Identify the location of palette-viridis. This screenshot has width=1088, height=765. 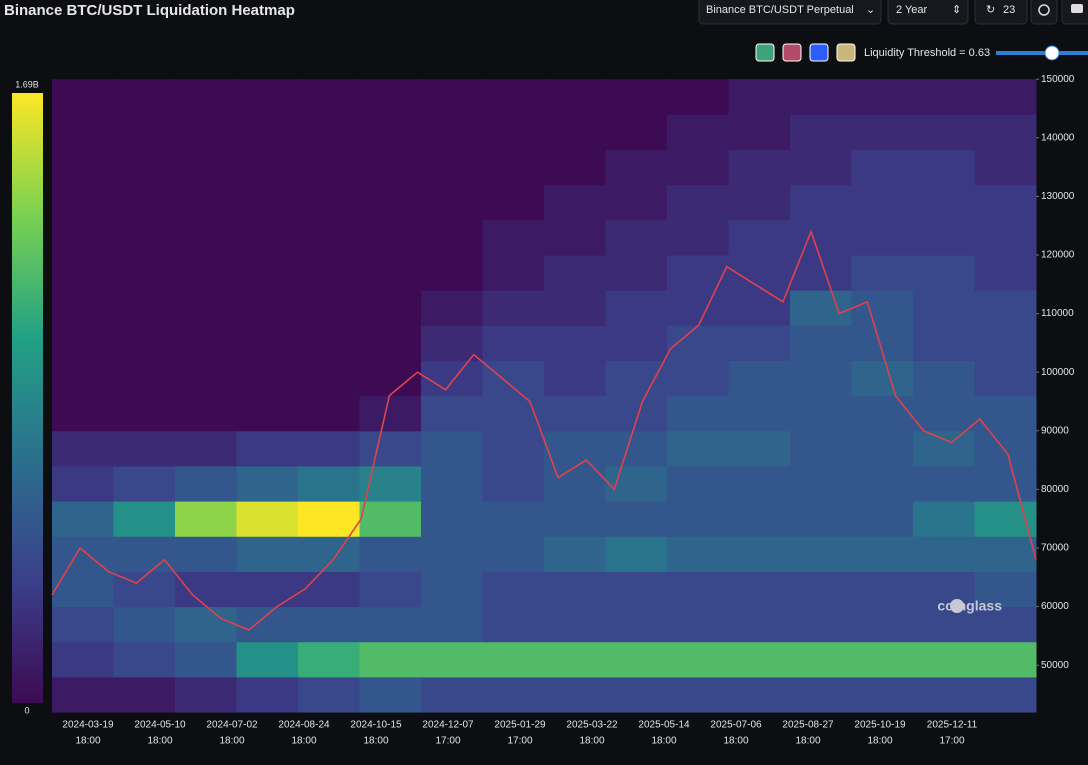
(765, 52).